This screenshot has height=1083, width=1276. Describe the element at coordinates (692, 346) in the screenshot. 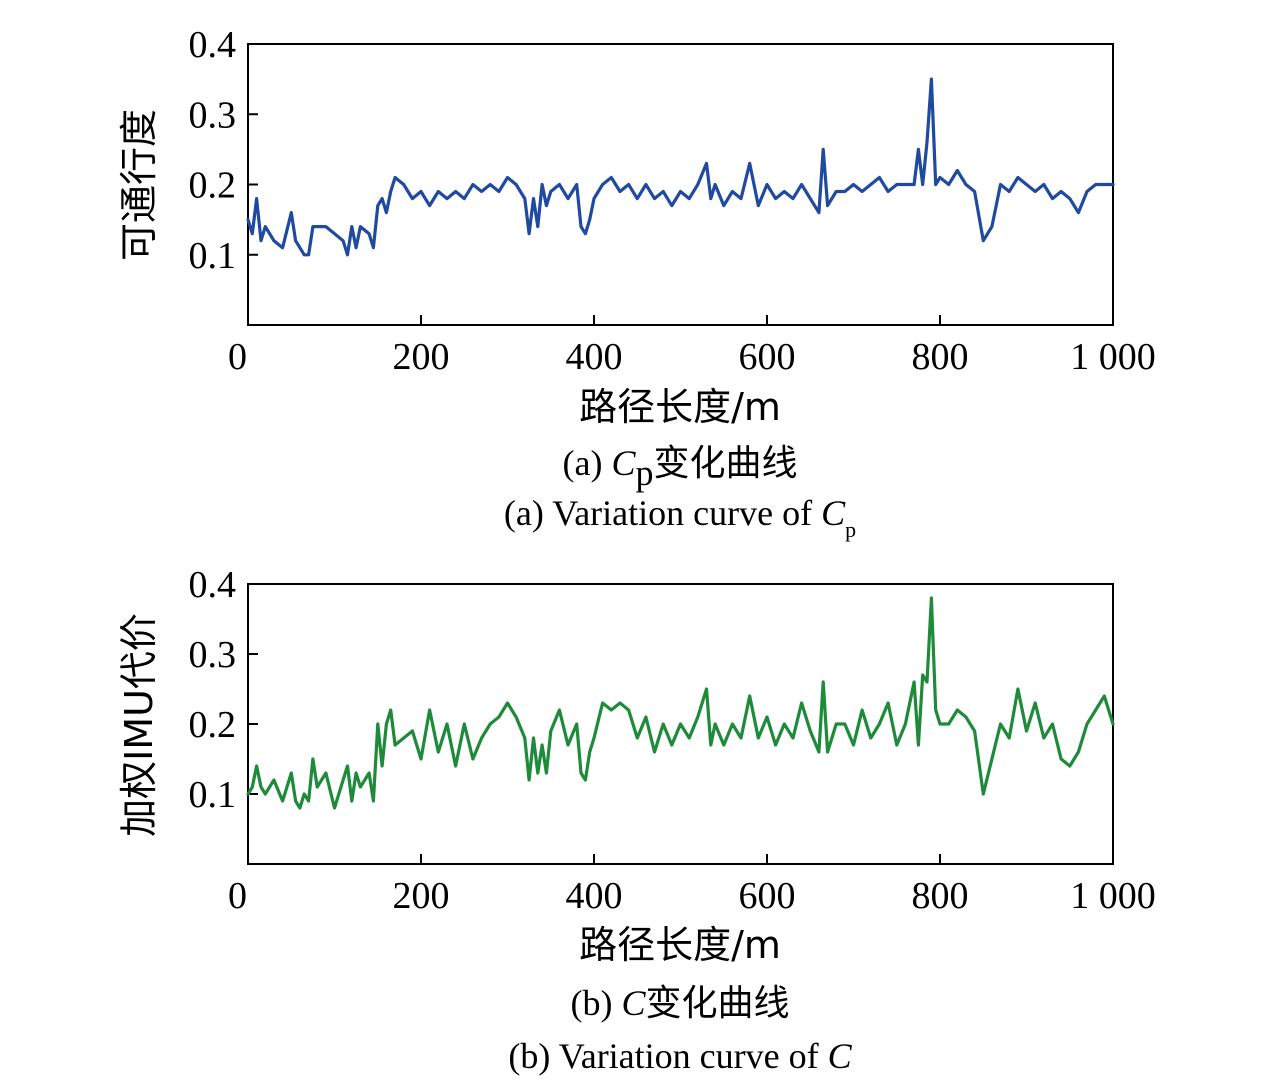

I see `x-ticks-a: 0 200 400 600 800 1 000` at that location.